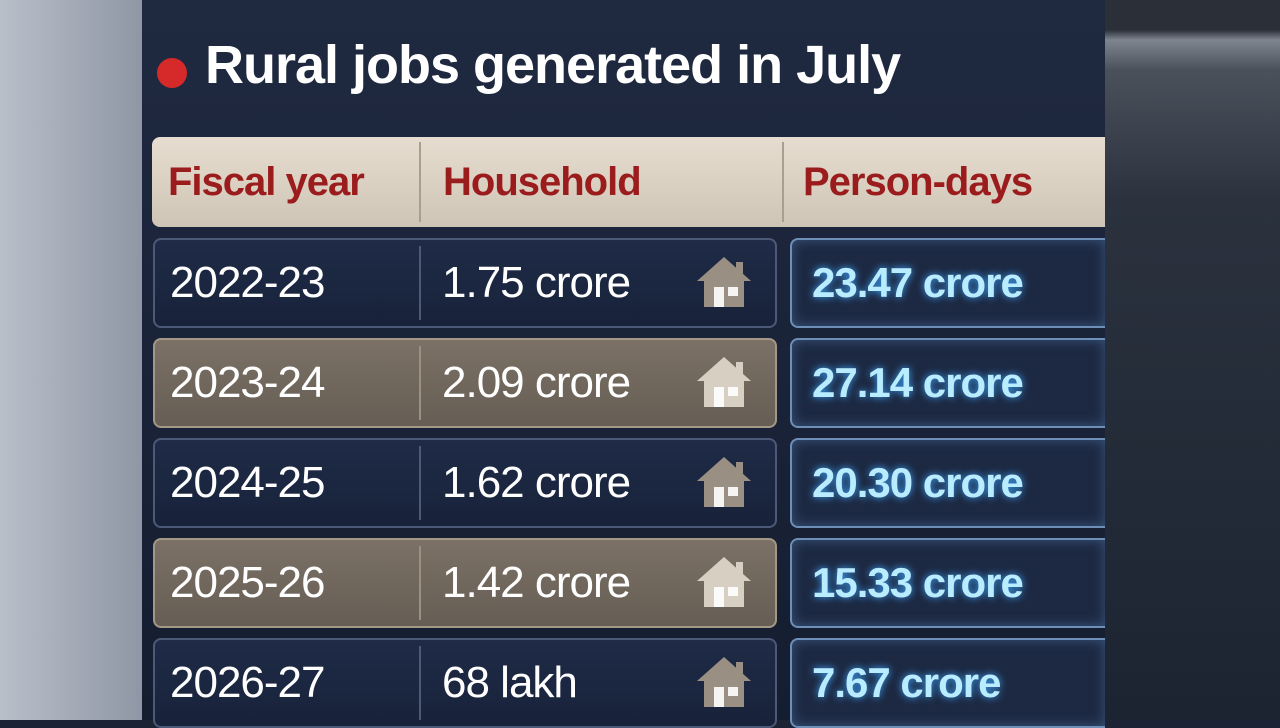  I want to click on person-days: 20.30 crore, so click(918, 482).